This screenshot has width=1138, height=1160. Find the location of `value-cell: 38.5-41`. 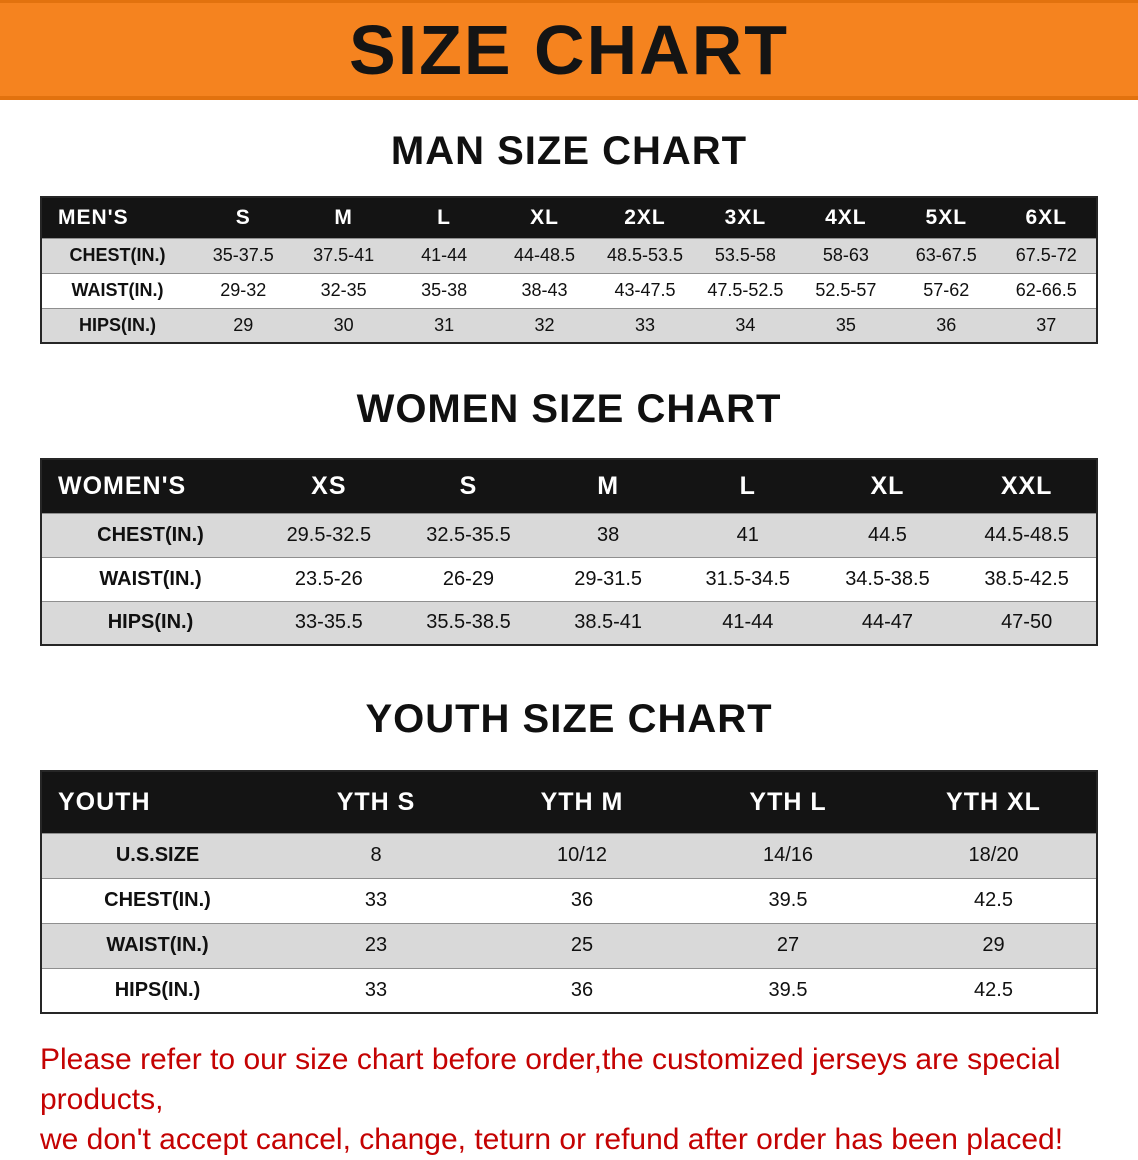

value-cell: 38.5-41 is located at coordinates (608, 622).